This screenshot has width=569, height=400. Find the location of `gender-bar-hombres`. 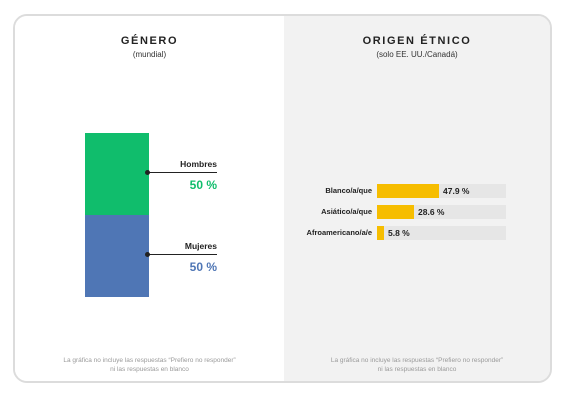

gender-bar-hombres is located at coordinates (117, 174).